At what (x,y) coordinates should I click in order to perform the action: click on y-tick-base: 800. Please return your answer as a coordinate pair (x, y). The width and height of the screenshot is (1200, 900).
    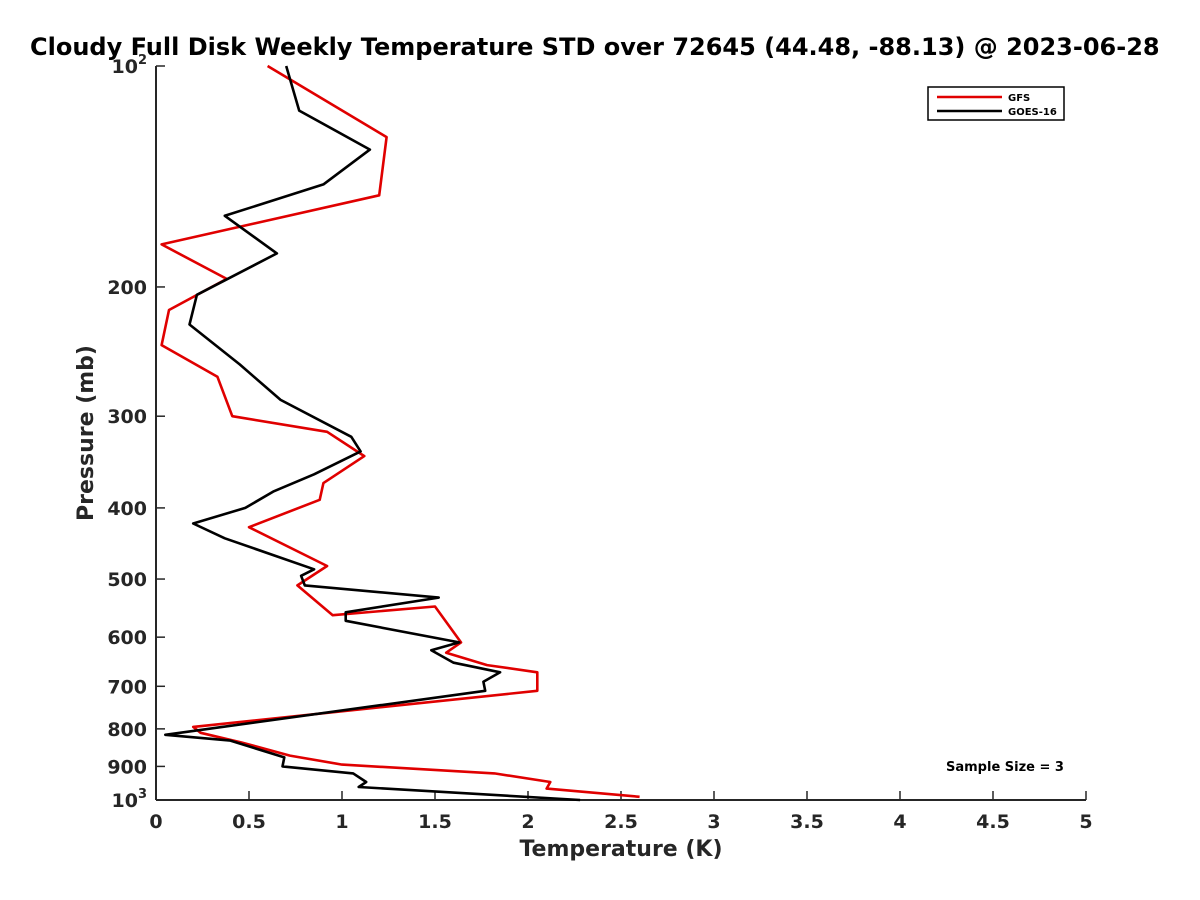
    Looking at the image, I should click on (127, 730).